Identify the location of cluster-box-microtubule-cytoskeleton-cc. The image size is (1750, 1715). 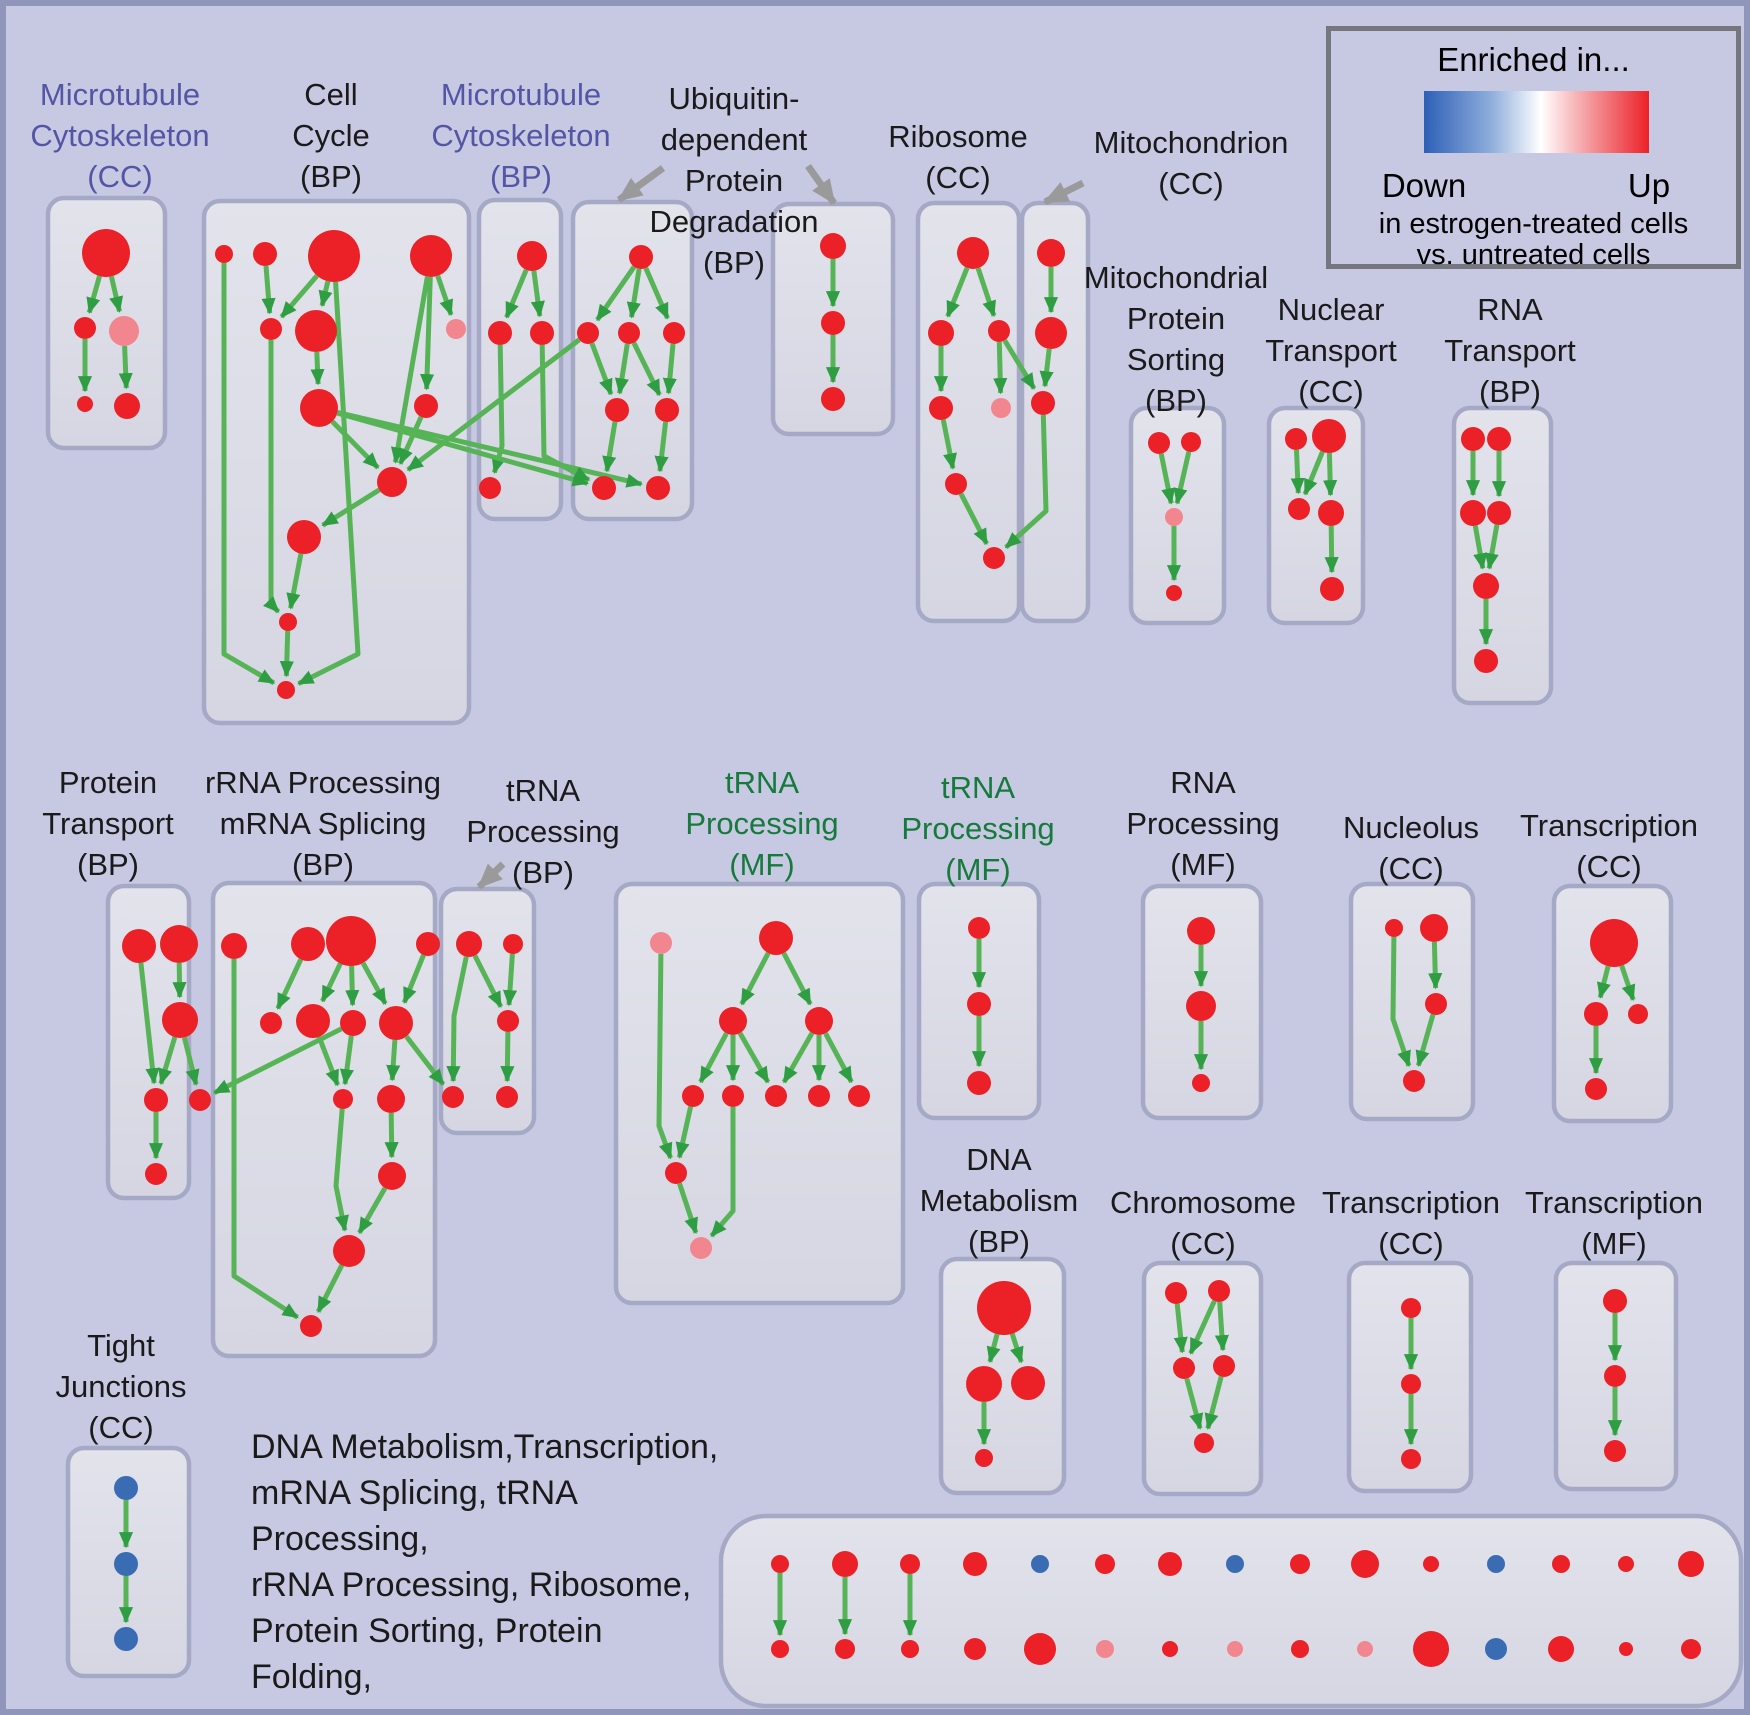
(106, 323).